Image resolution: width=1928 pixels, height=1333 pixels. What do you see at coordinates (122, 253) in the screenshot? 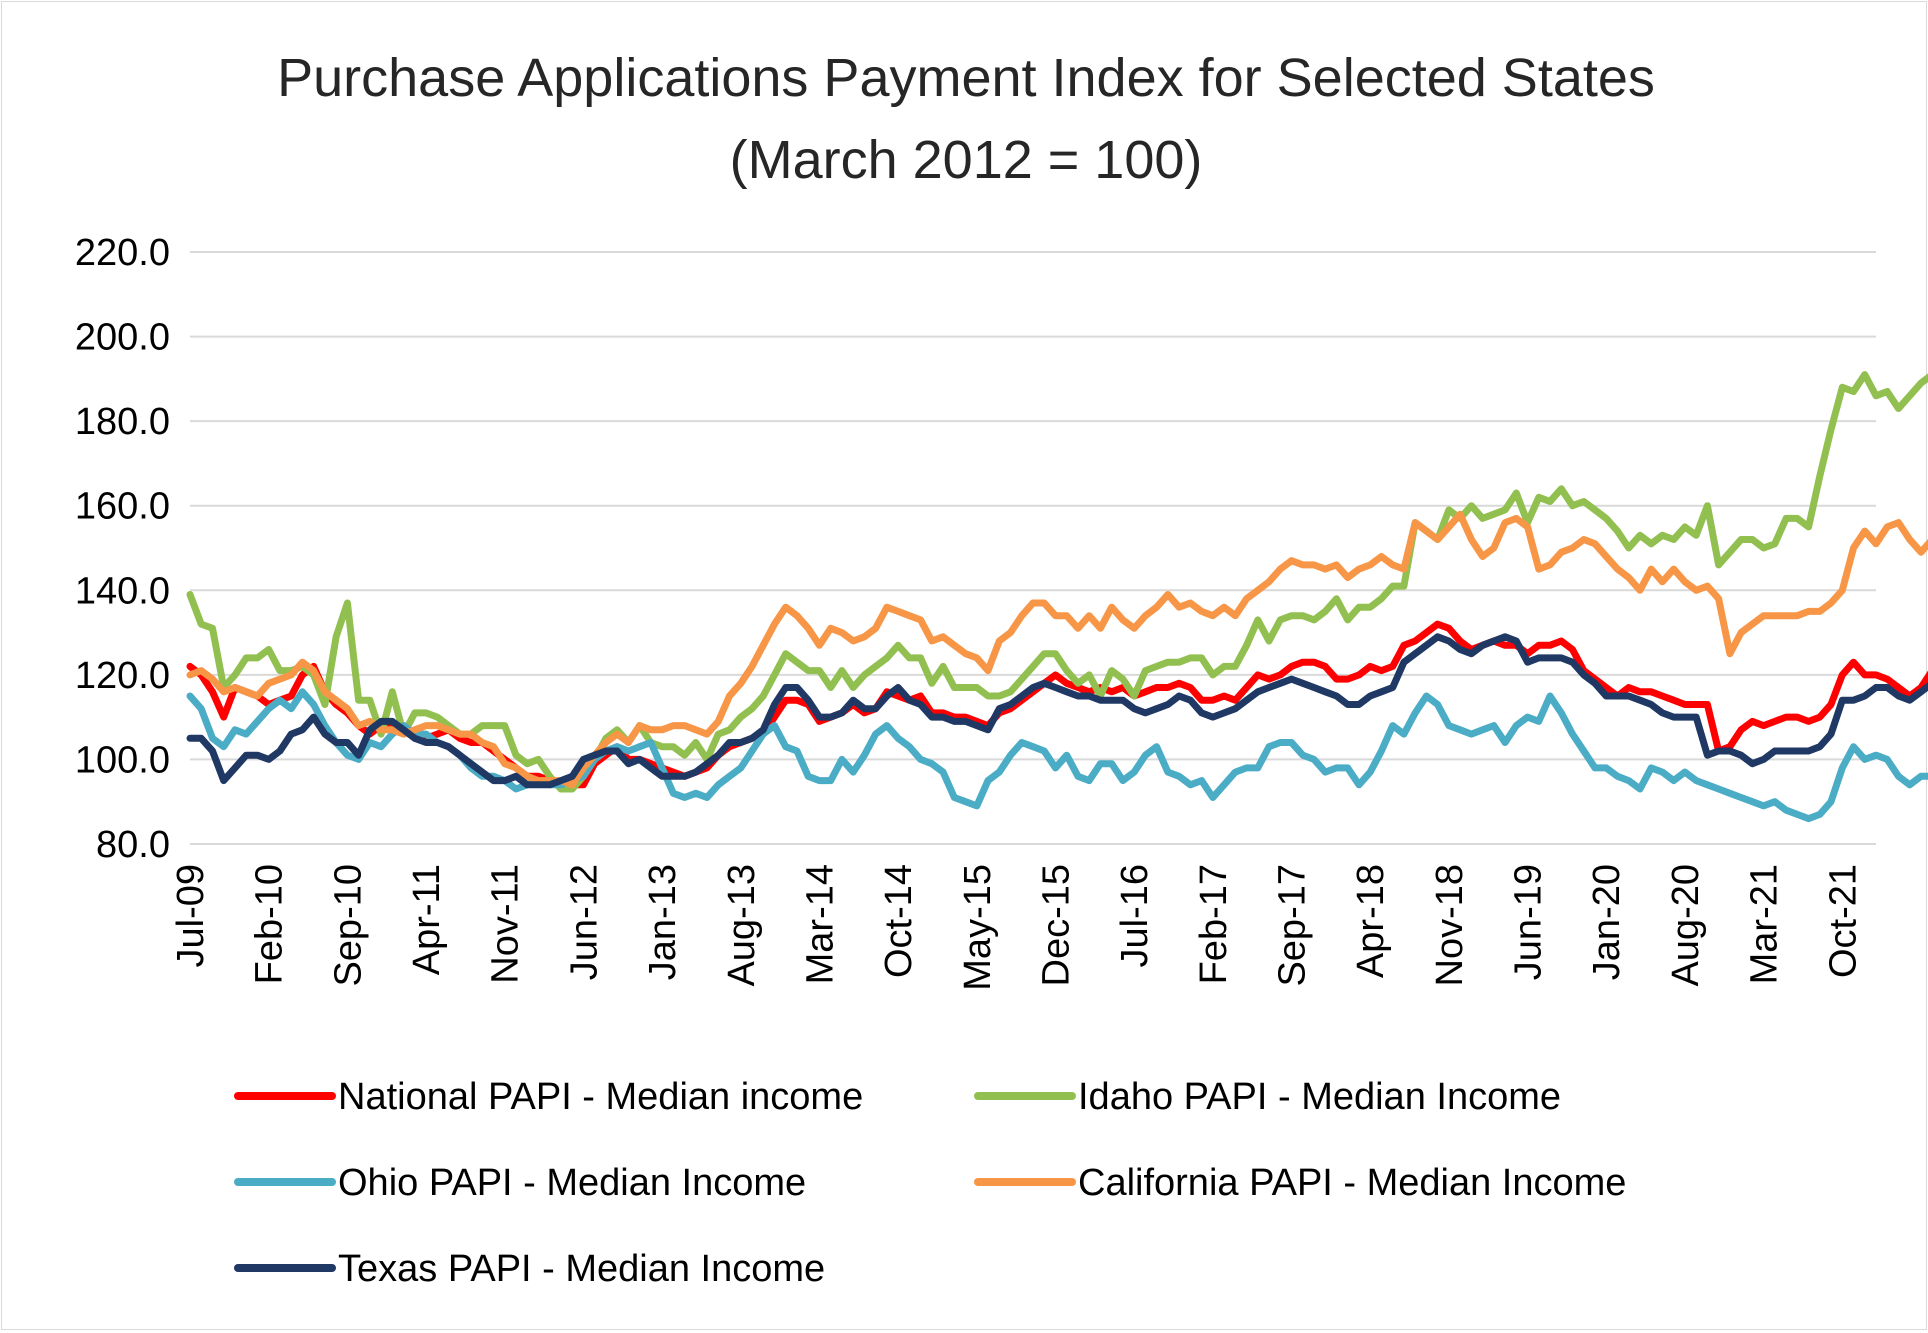
I see `y-tick-label: 220.0` at bounding box center [122, 253].